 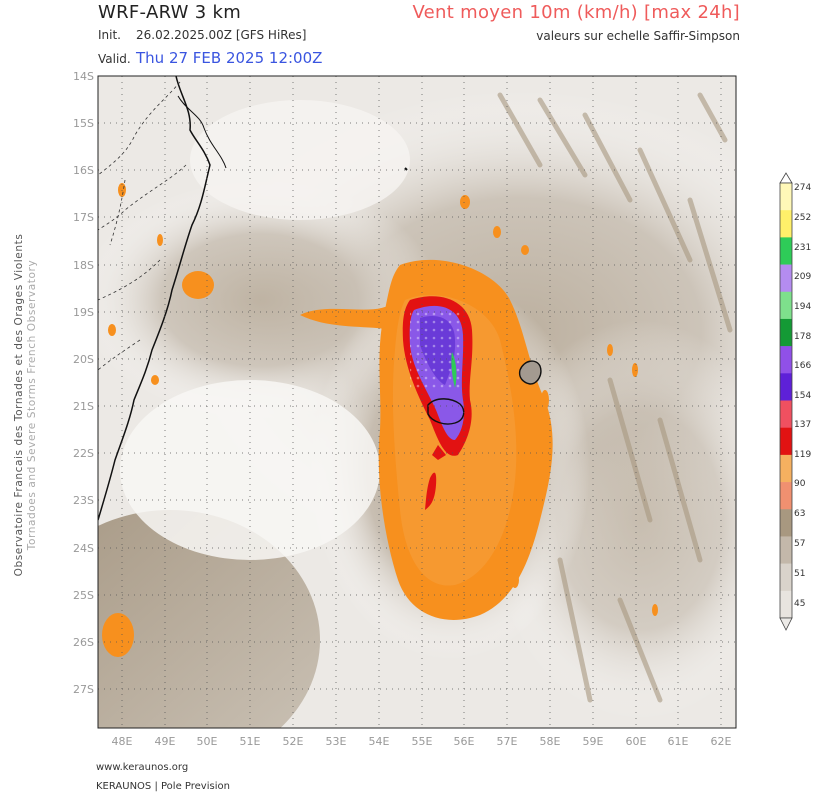 What do you see at coordinates (250, 741) in the screenshot?
I see `lon-label: 51E` at bounding box center [250, 741].